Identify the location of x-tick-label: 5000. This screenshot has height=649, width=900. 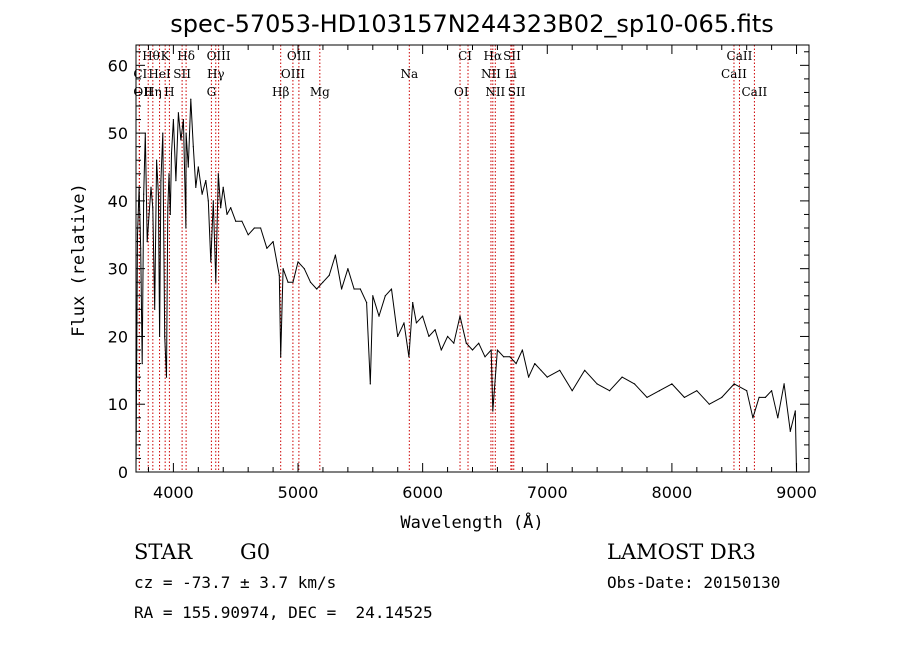
(298, 492).